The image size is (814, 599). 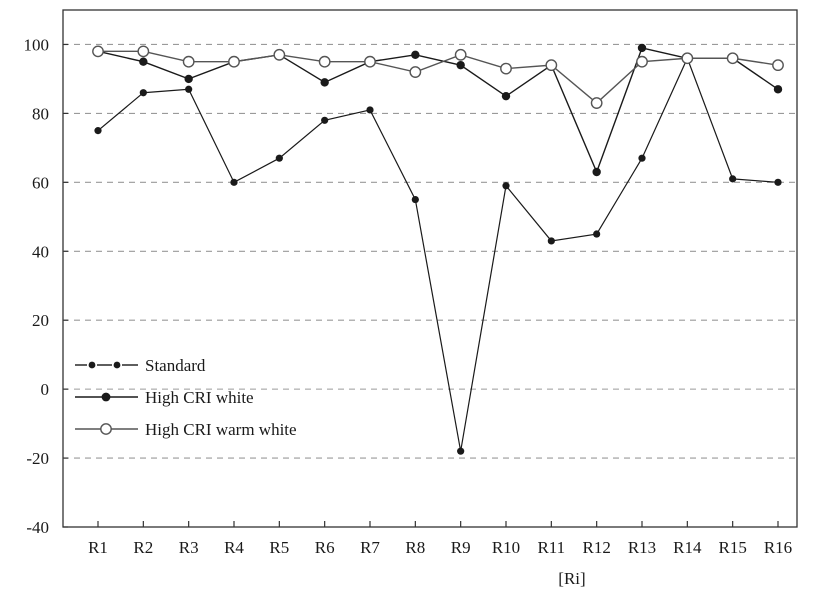 What do you see at coordinates (143, 547) in the screenshot?
I see `x-tick-label: R2` at bounding box center [143, 547].